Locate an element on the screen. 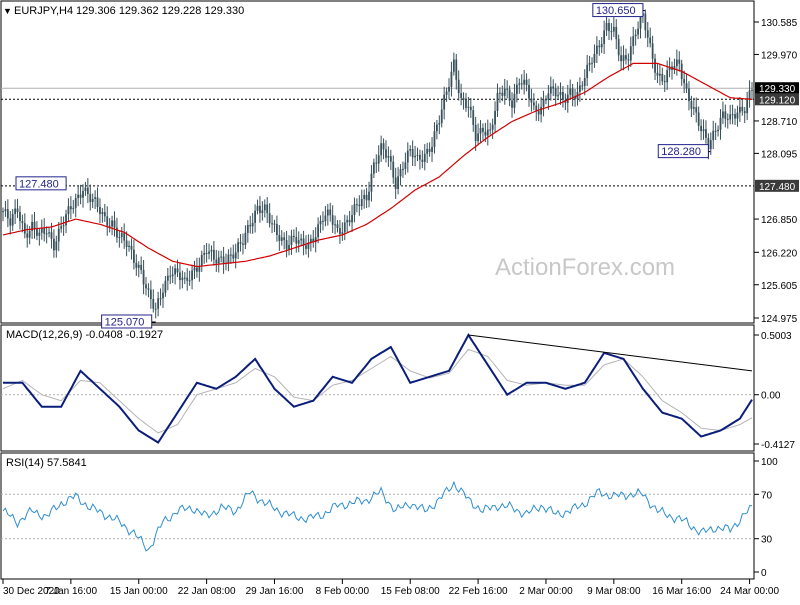 The width and height of the screenshot is (800, 605). time-tick-label: 22 Jan 08:00 is located at coordinates (207, 591).